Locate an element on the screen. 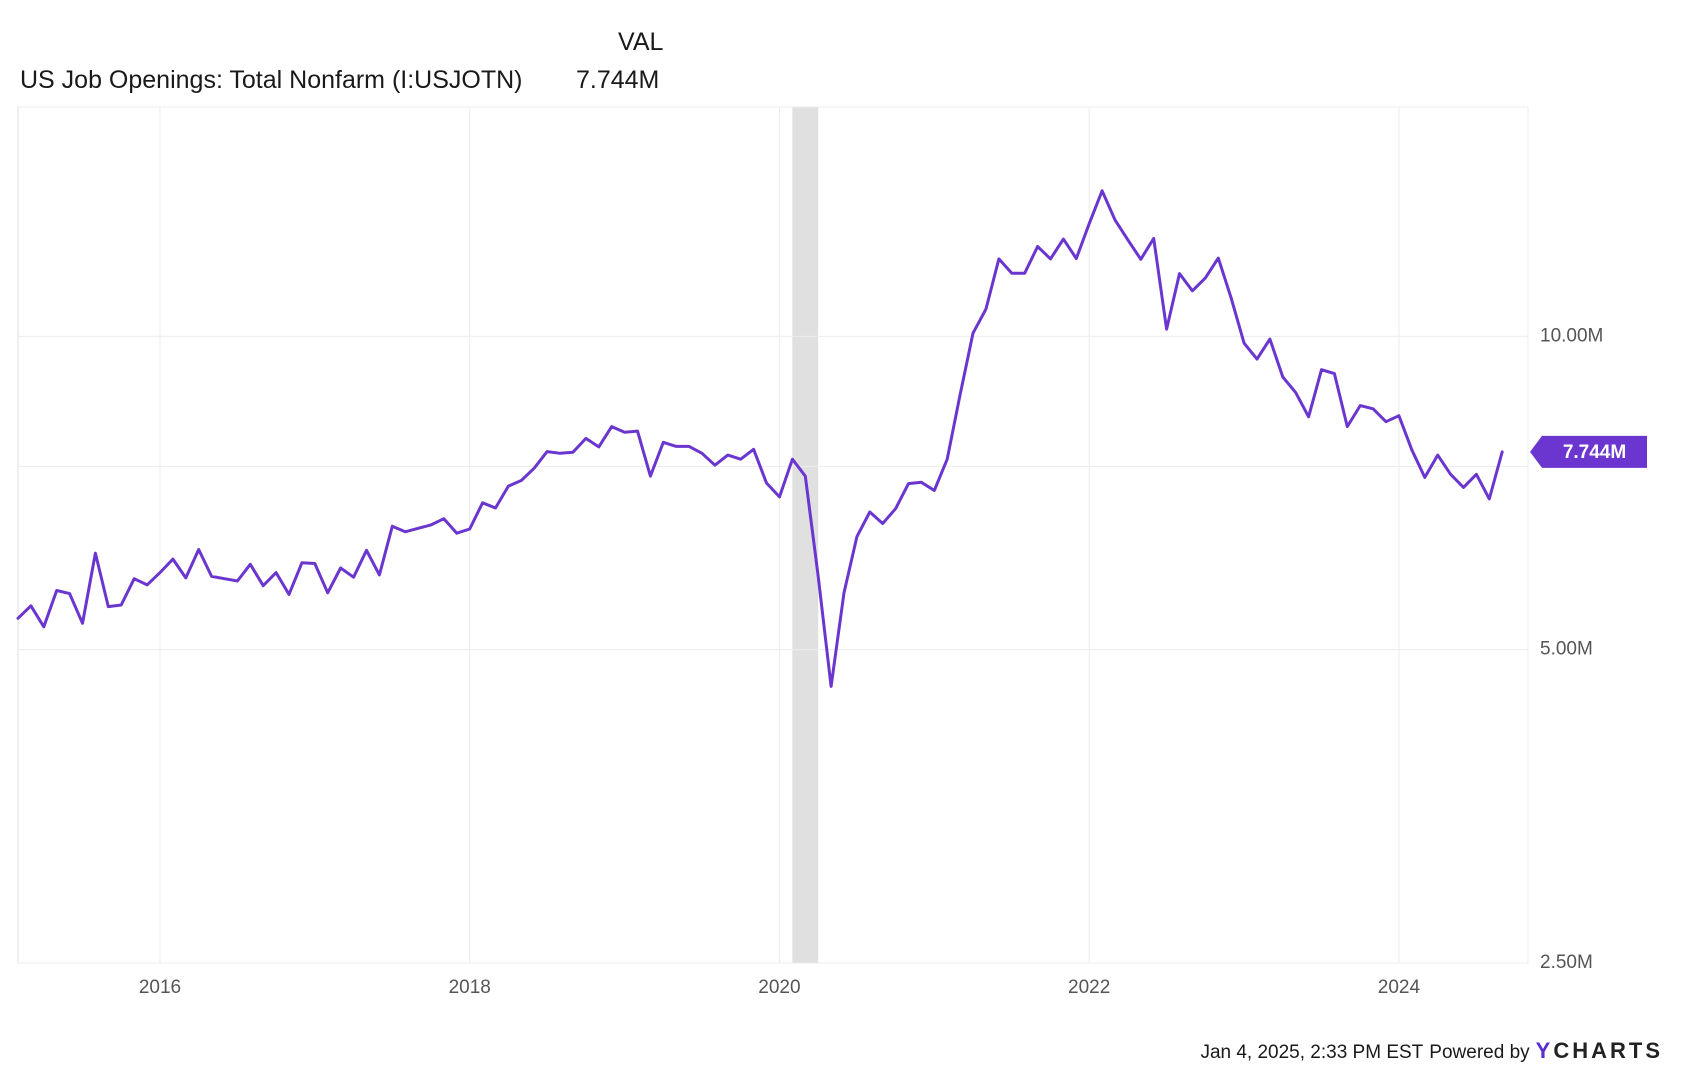 Image resolution: width=1683 pixels, height=1080 pixels. y-tick-label: 5.00M is located at coordinates (1566, 649).